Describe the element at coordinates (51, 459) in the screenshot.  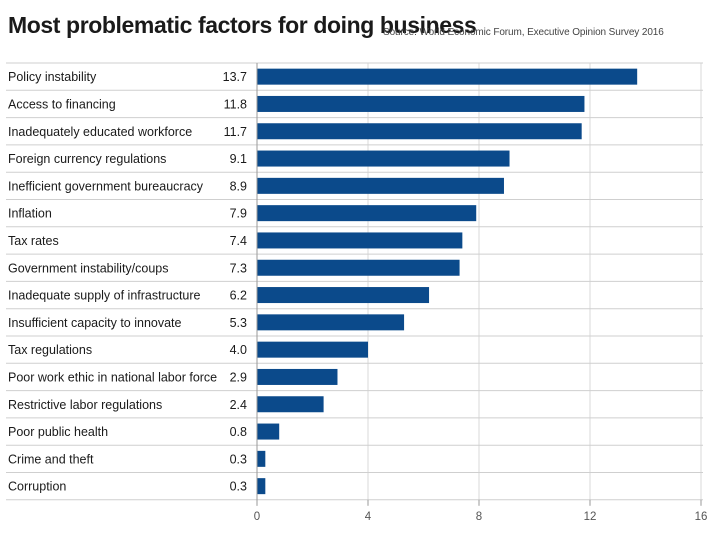
I see `category-label: Crime and theft` at that location.